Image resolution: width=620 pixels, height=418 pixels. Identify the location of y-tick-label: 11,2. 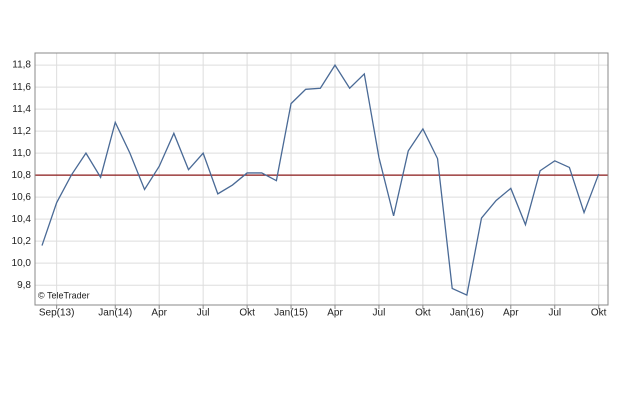
(21, 131).